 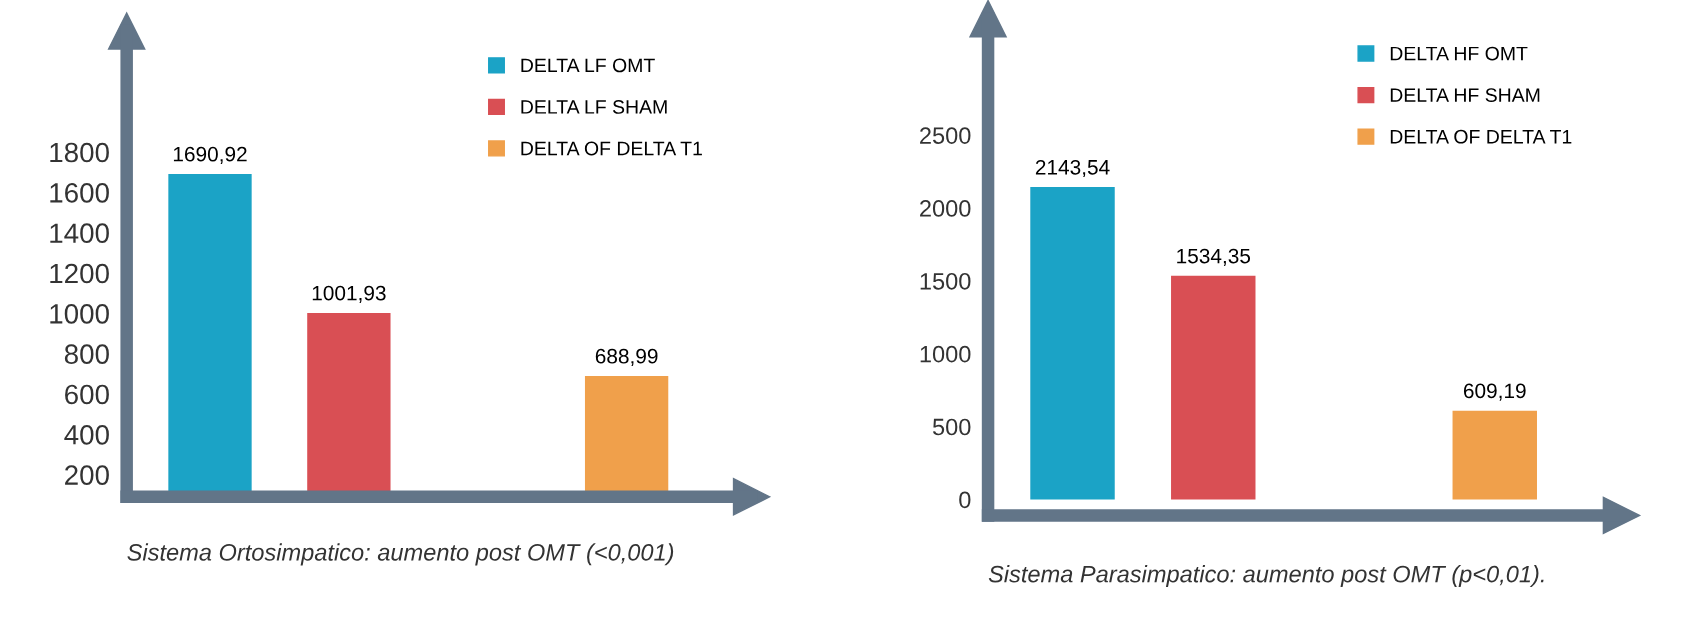 I want to click on y-tick-label: 1400, so click(x=79, y=233).